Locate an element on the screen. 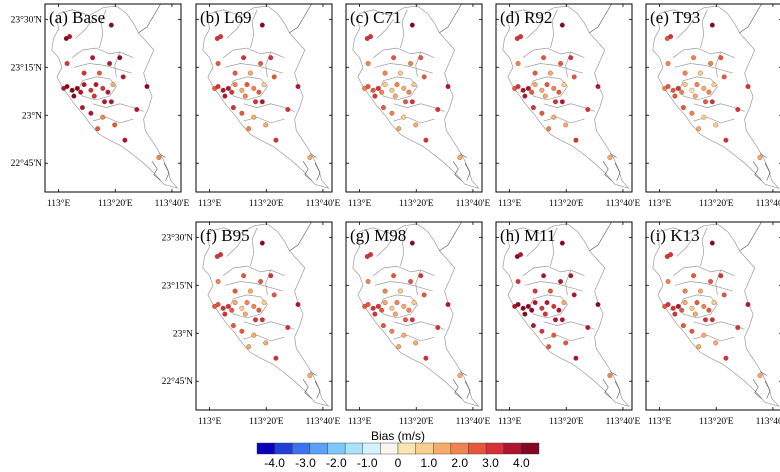  colorbar-tick-label: -2.0 is located at coordinates (336, 463).